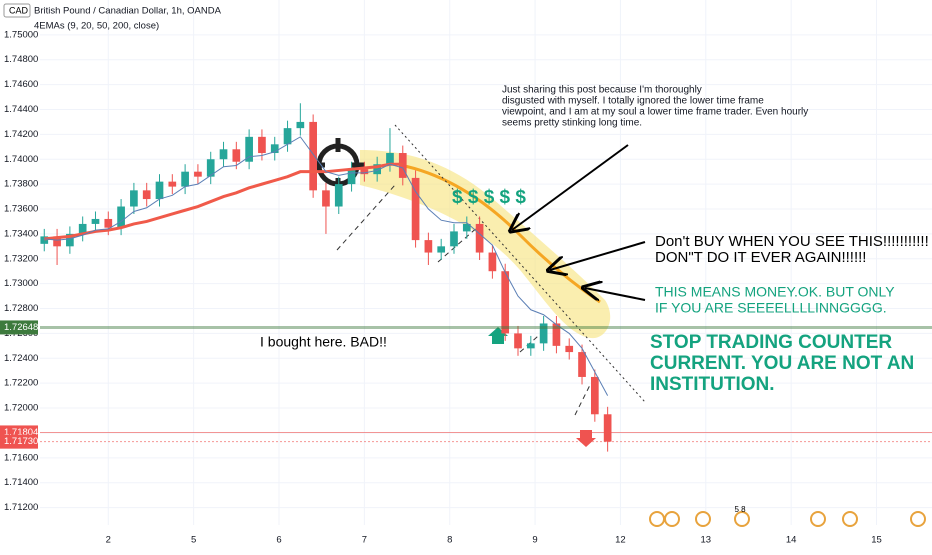 The height and width of the screenshot is (555, 932). What do you see at coordinates (21, 308) in the screenshot?
I see `y-tick-label: 1.72800` at bounding box center [21, 308].